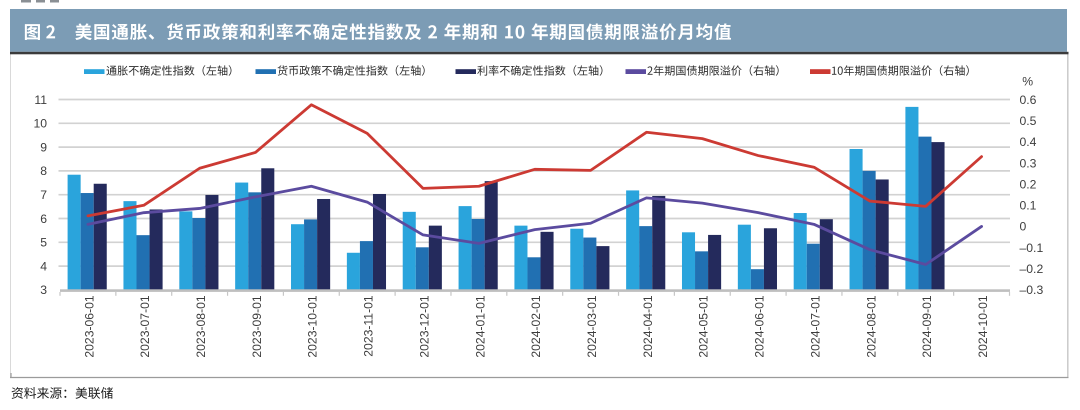 The width and height of the screenshot is (1080, 410). Describe the element at coordinates (43, 219) in the screenshot. I see `svg-text: 6` at that location.